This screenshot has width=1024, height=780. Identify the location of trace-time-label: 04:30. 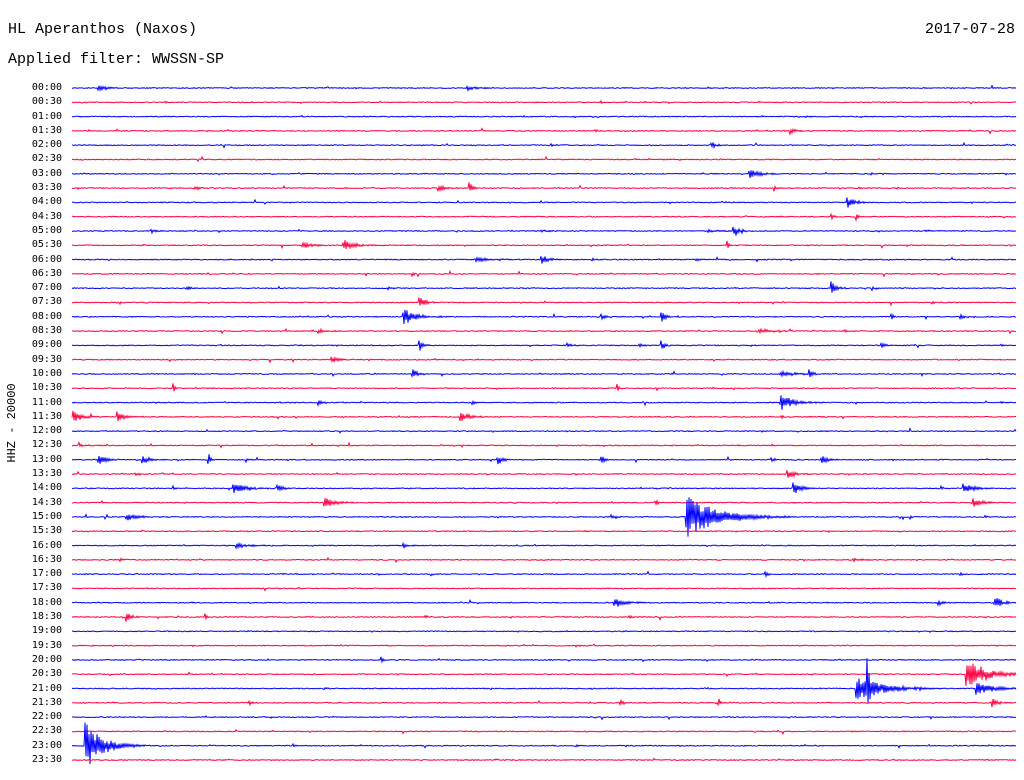
(46, 216).